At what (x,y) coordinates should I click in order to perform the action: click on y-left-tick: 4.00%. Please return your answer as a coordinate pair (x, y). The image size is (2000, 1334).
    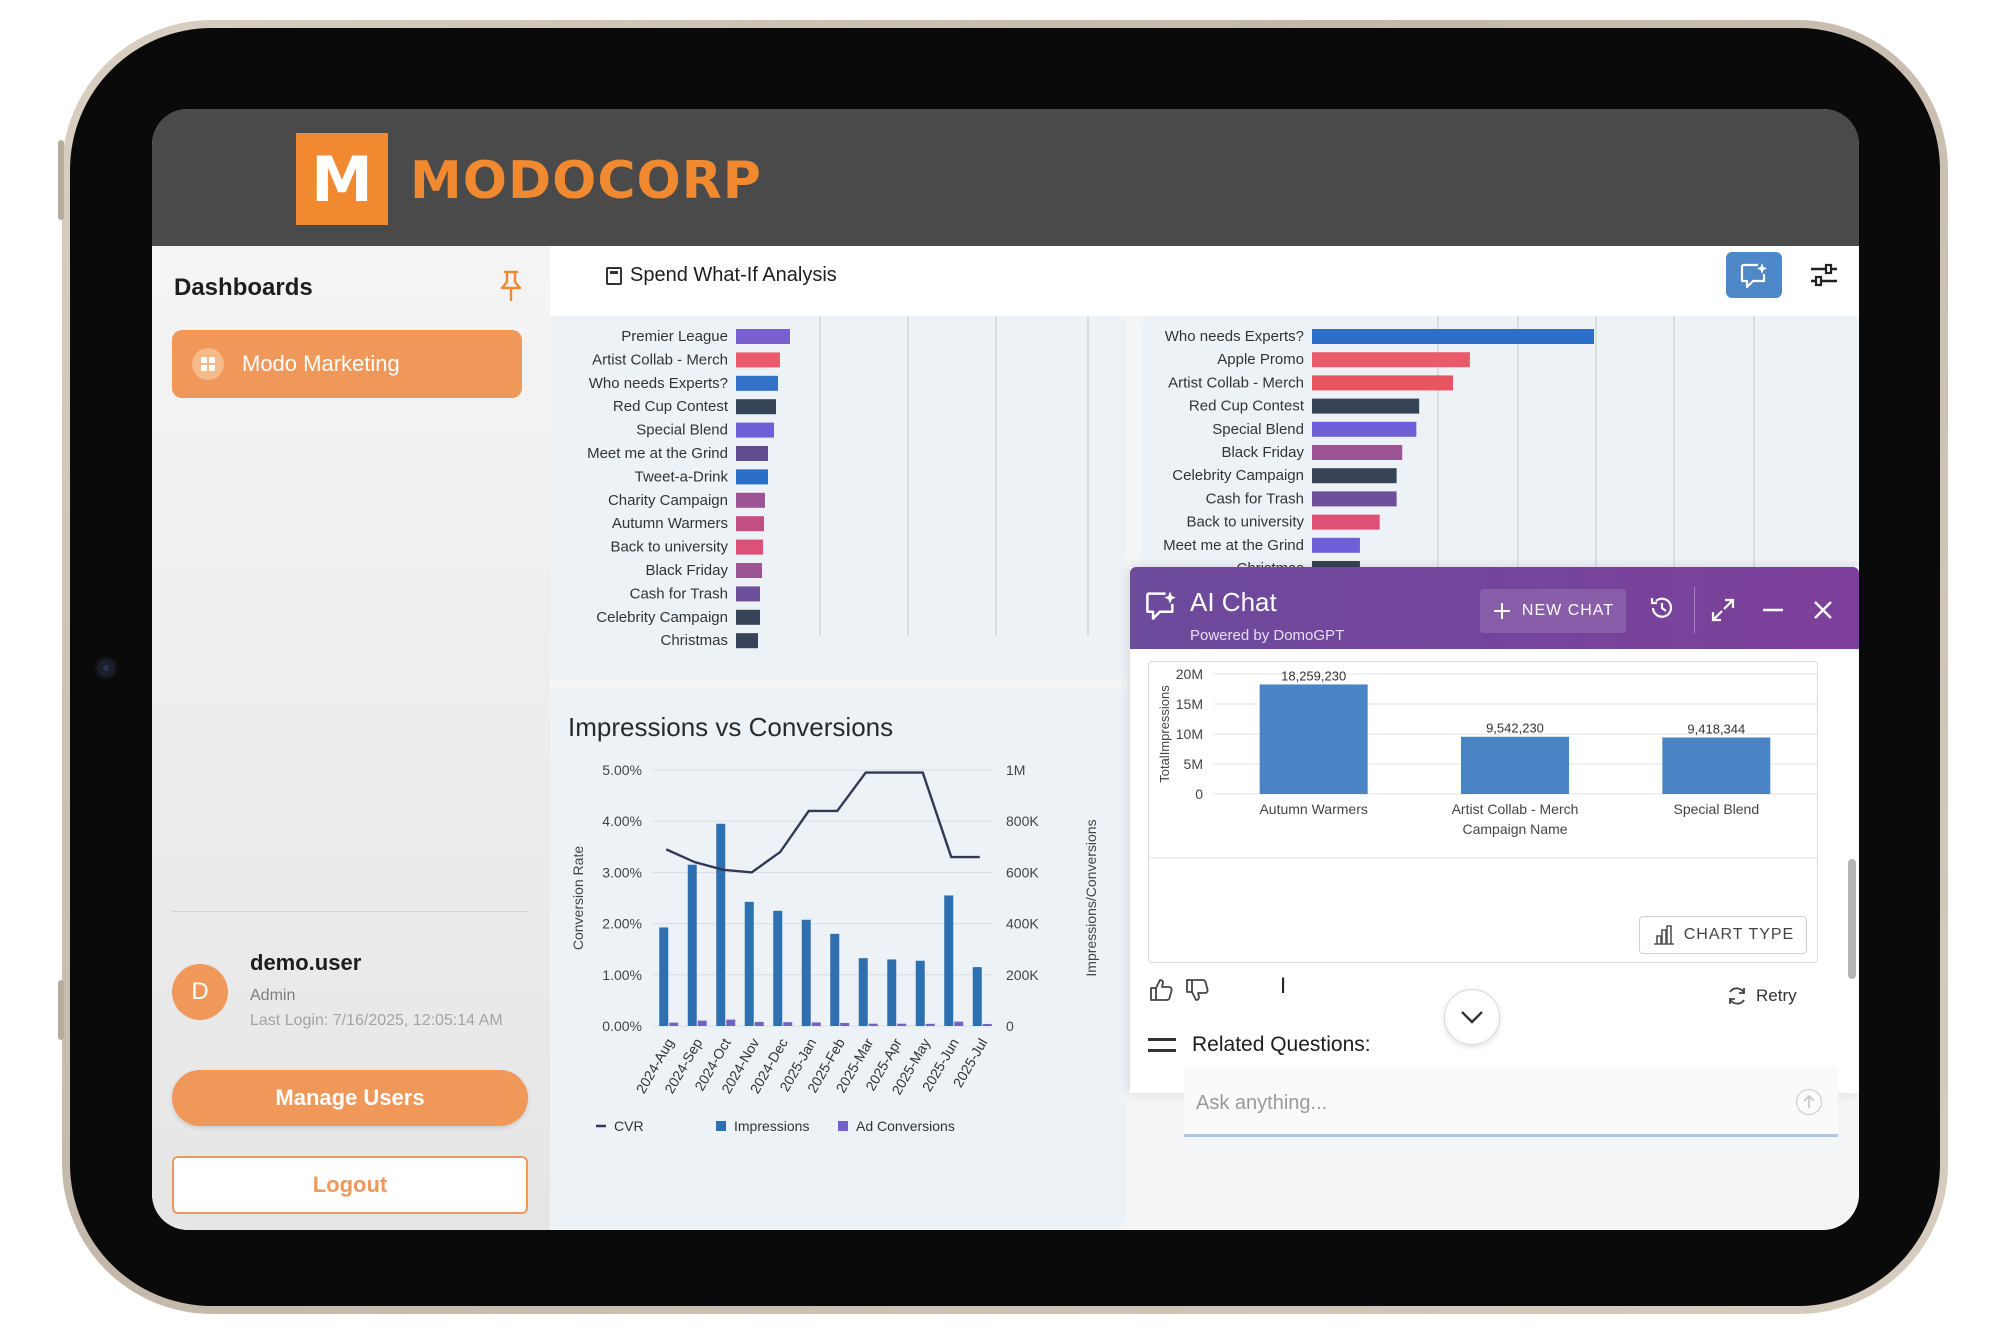
    Looking at the image, I should click on (622, 821).